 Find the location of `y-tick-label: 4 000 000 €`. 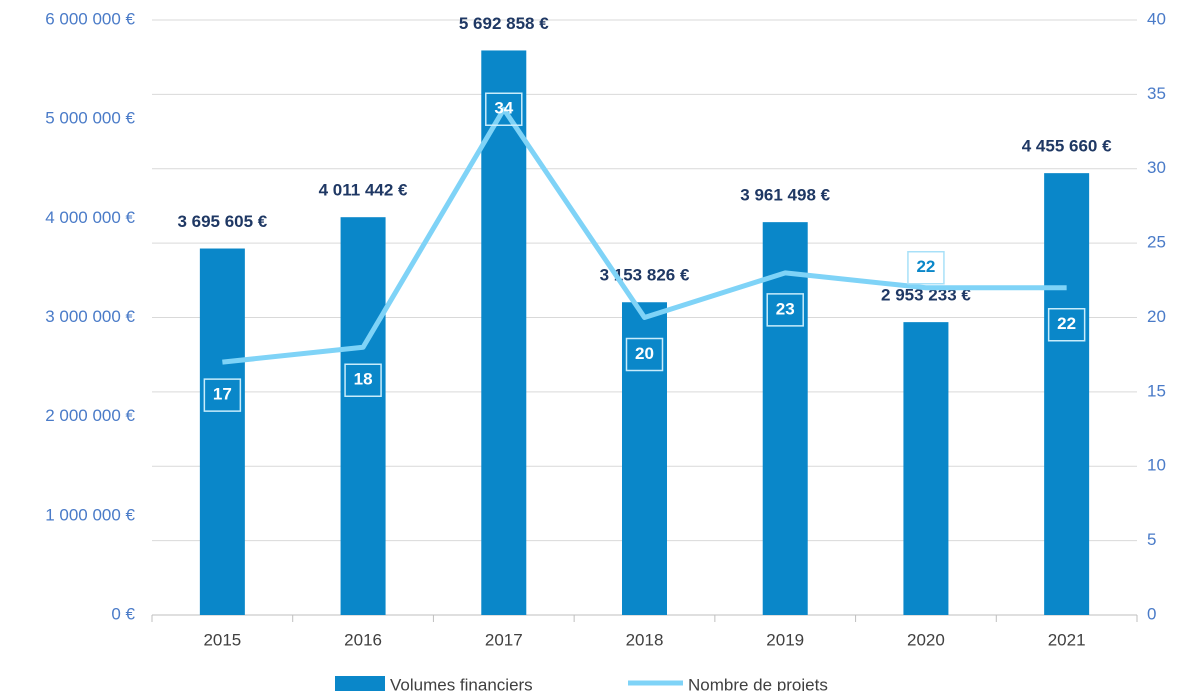

y-tick-label: 4 000 000 € is located at coordinates (90, 217).